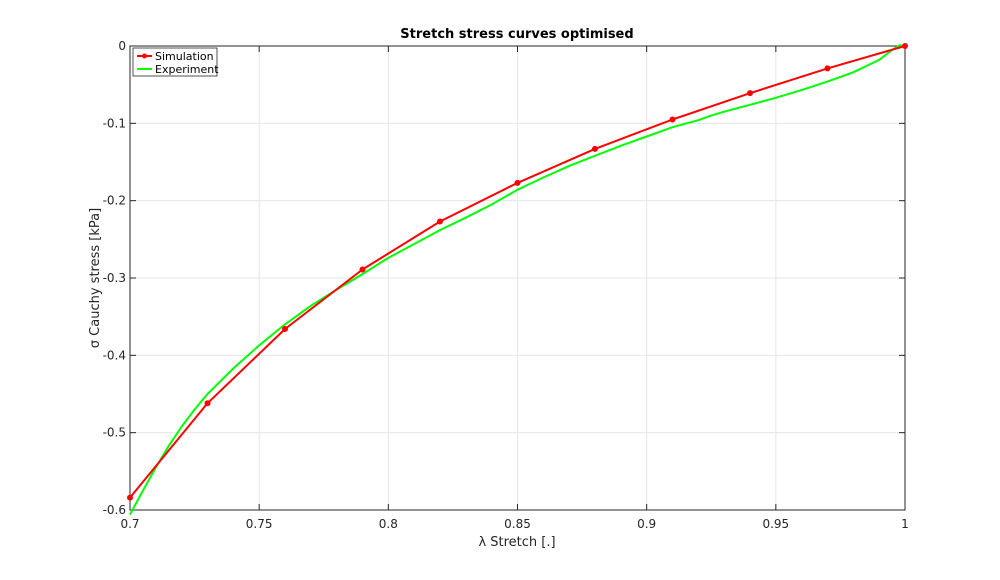 This screenshot has height=580, width=1000. I want to click on x-tick-label: 0.9, so click(646, 524).